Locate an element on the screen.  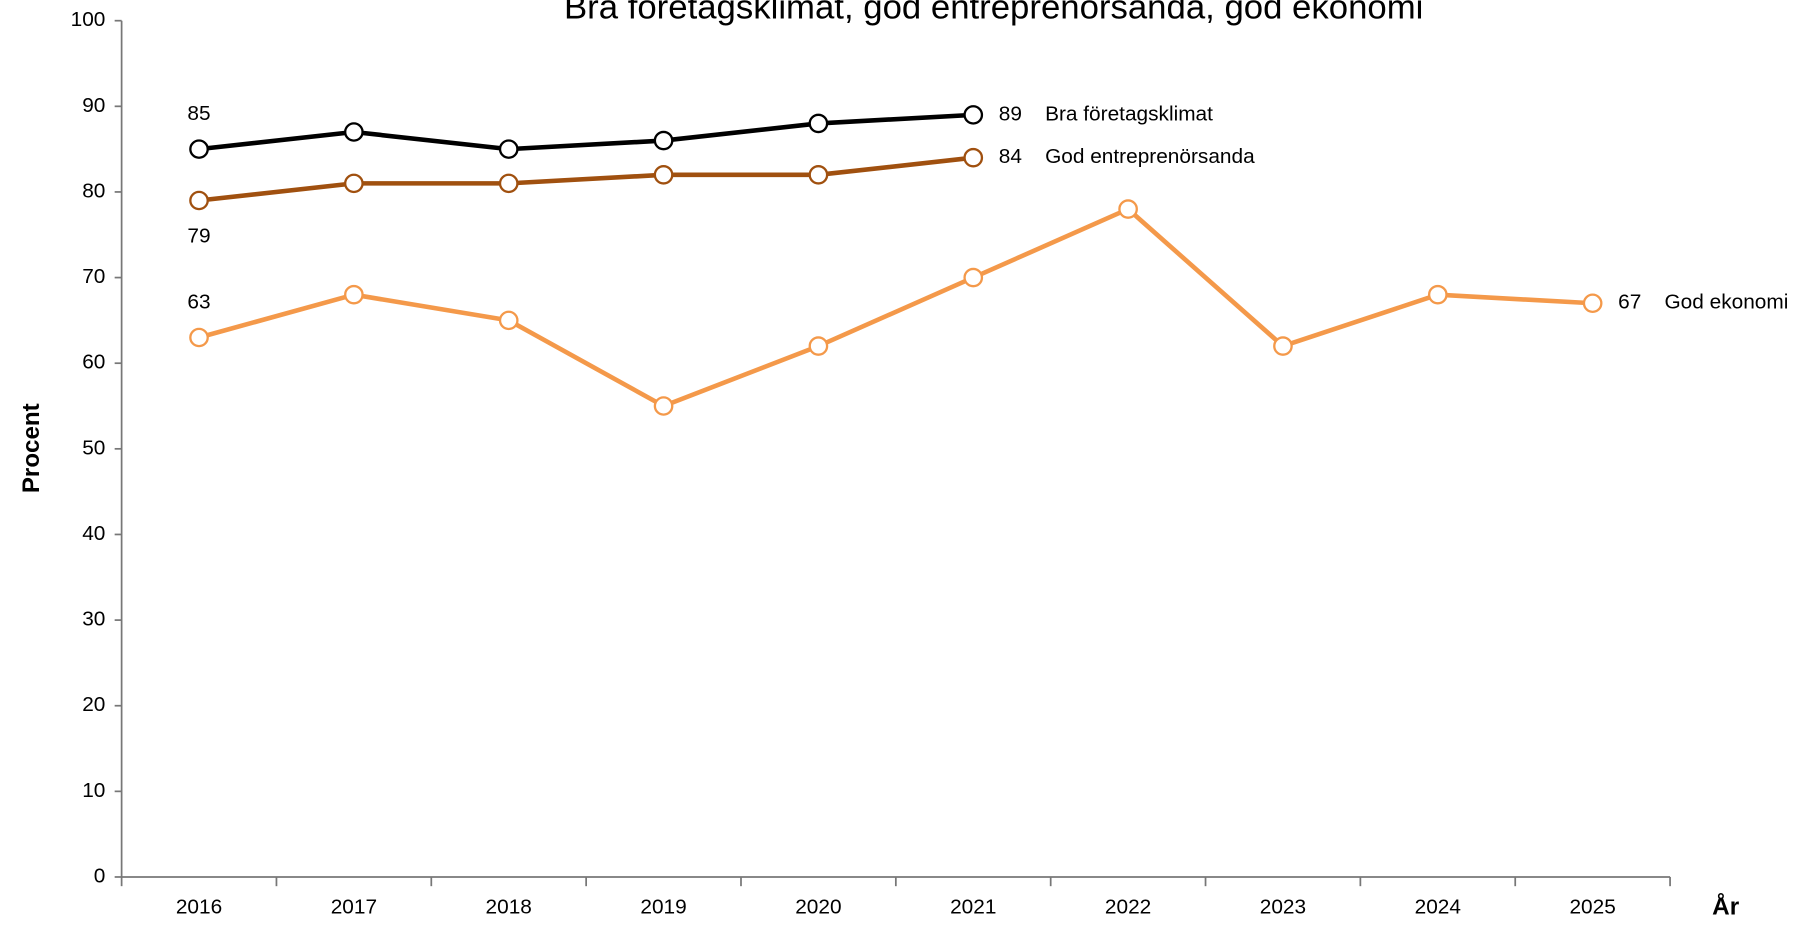
y-tick-label: 60 is located at coordinates (93, 362).